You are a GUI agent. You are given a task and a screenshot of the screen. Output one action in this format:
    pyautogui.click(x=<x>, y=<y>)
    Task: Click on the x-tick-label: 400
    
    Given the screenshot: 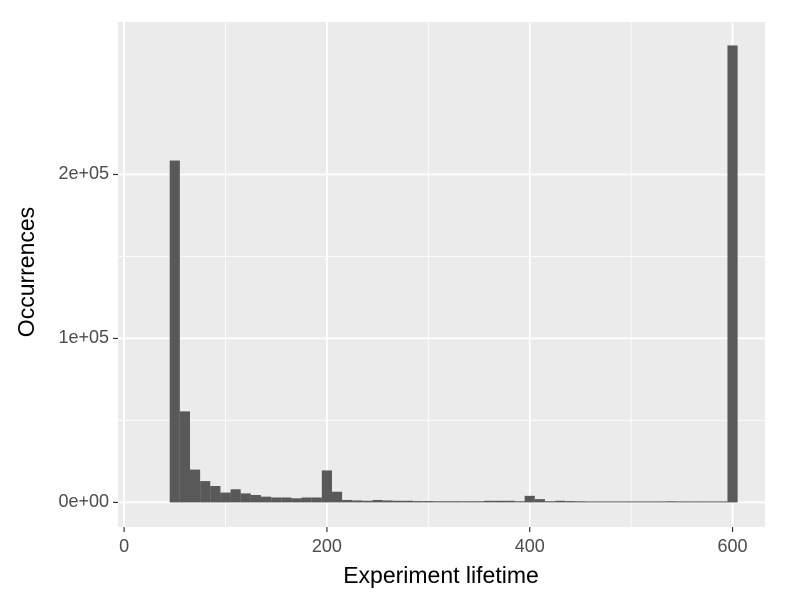 What is the action you would take?
    pyautogui.click(x=530, y=546)
    